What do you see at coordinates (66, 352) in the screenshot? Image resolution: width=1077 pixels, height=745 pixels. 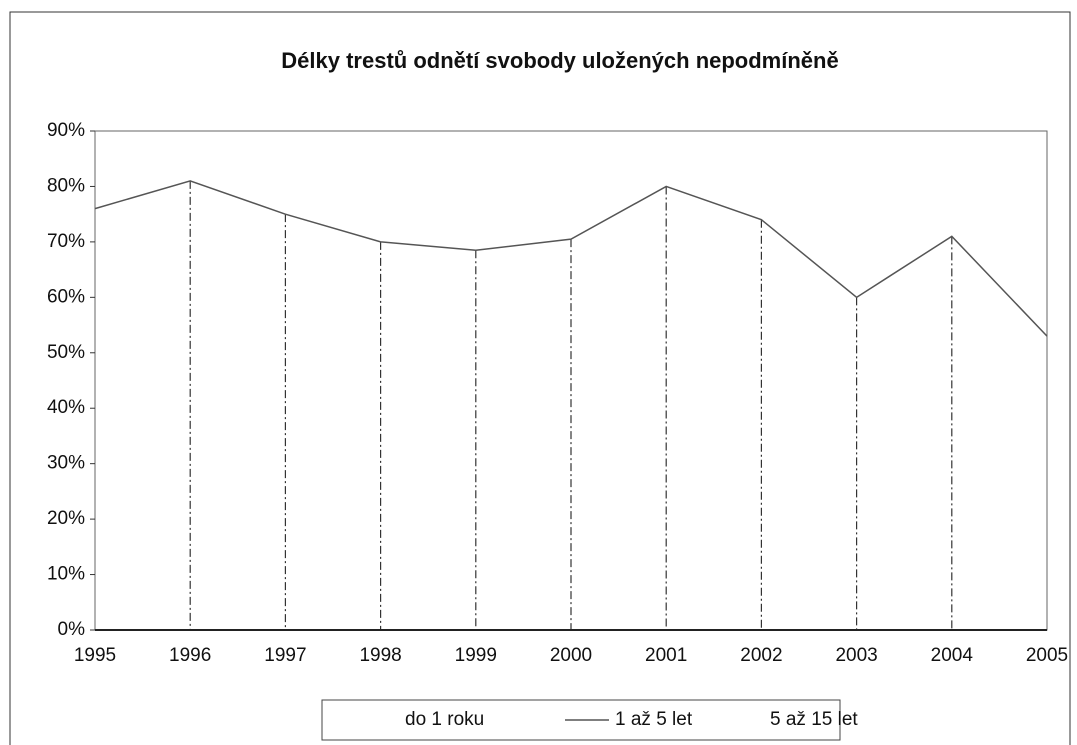 I see `y-tick-label: 50%` at bounding box center [66, 352].